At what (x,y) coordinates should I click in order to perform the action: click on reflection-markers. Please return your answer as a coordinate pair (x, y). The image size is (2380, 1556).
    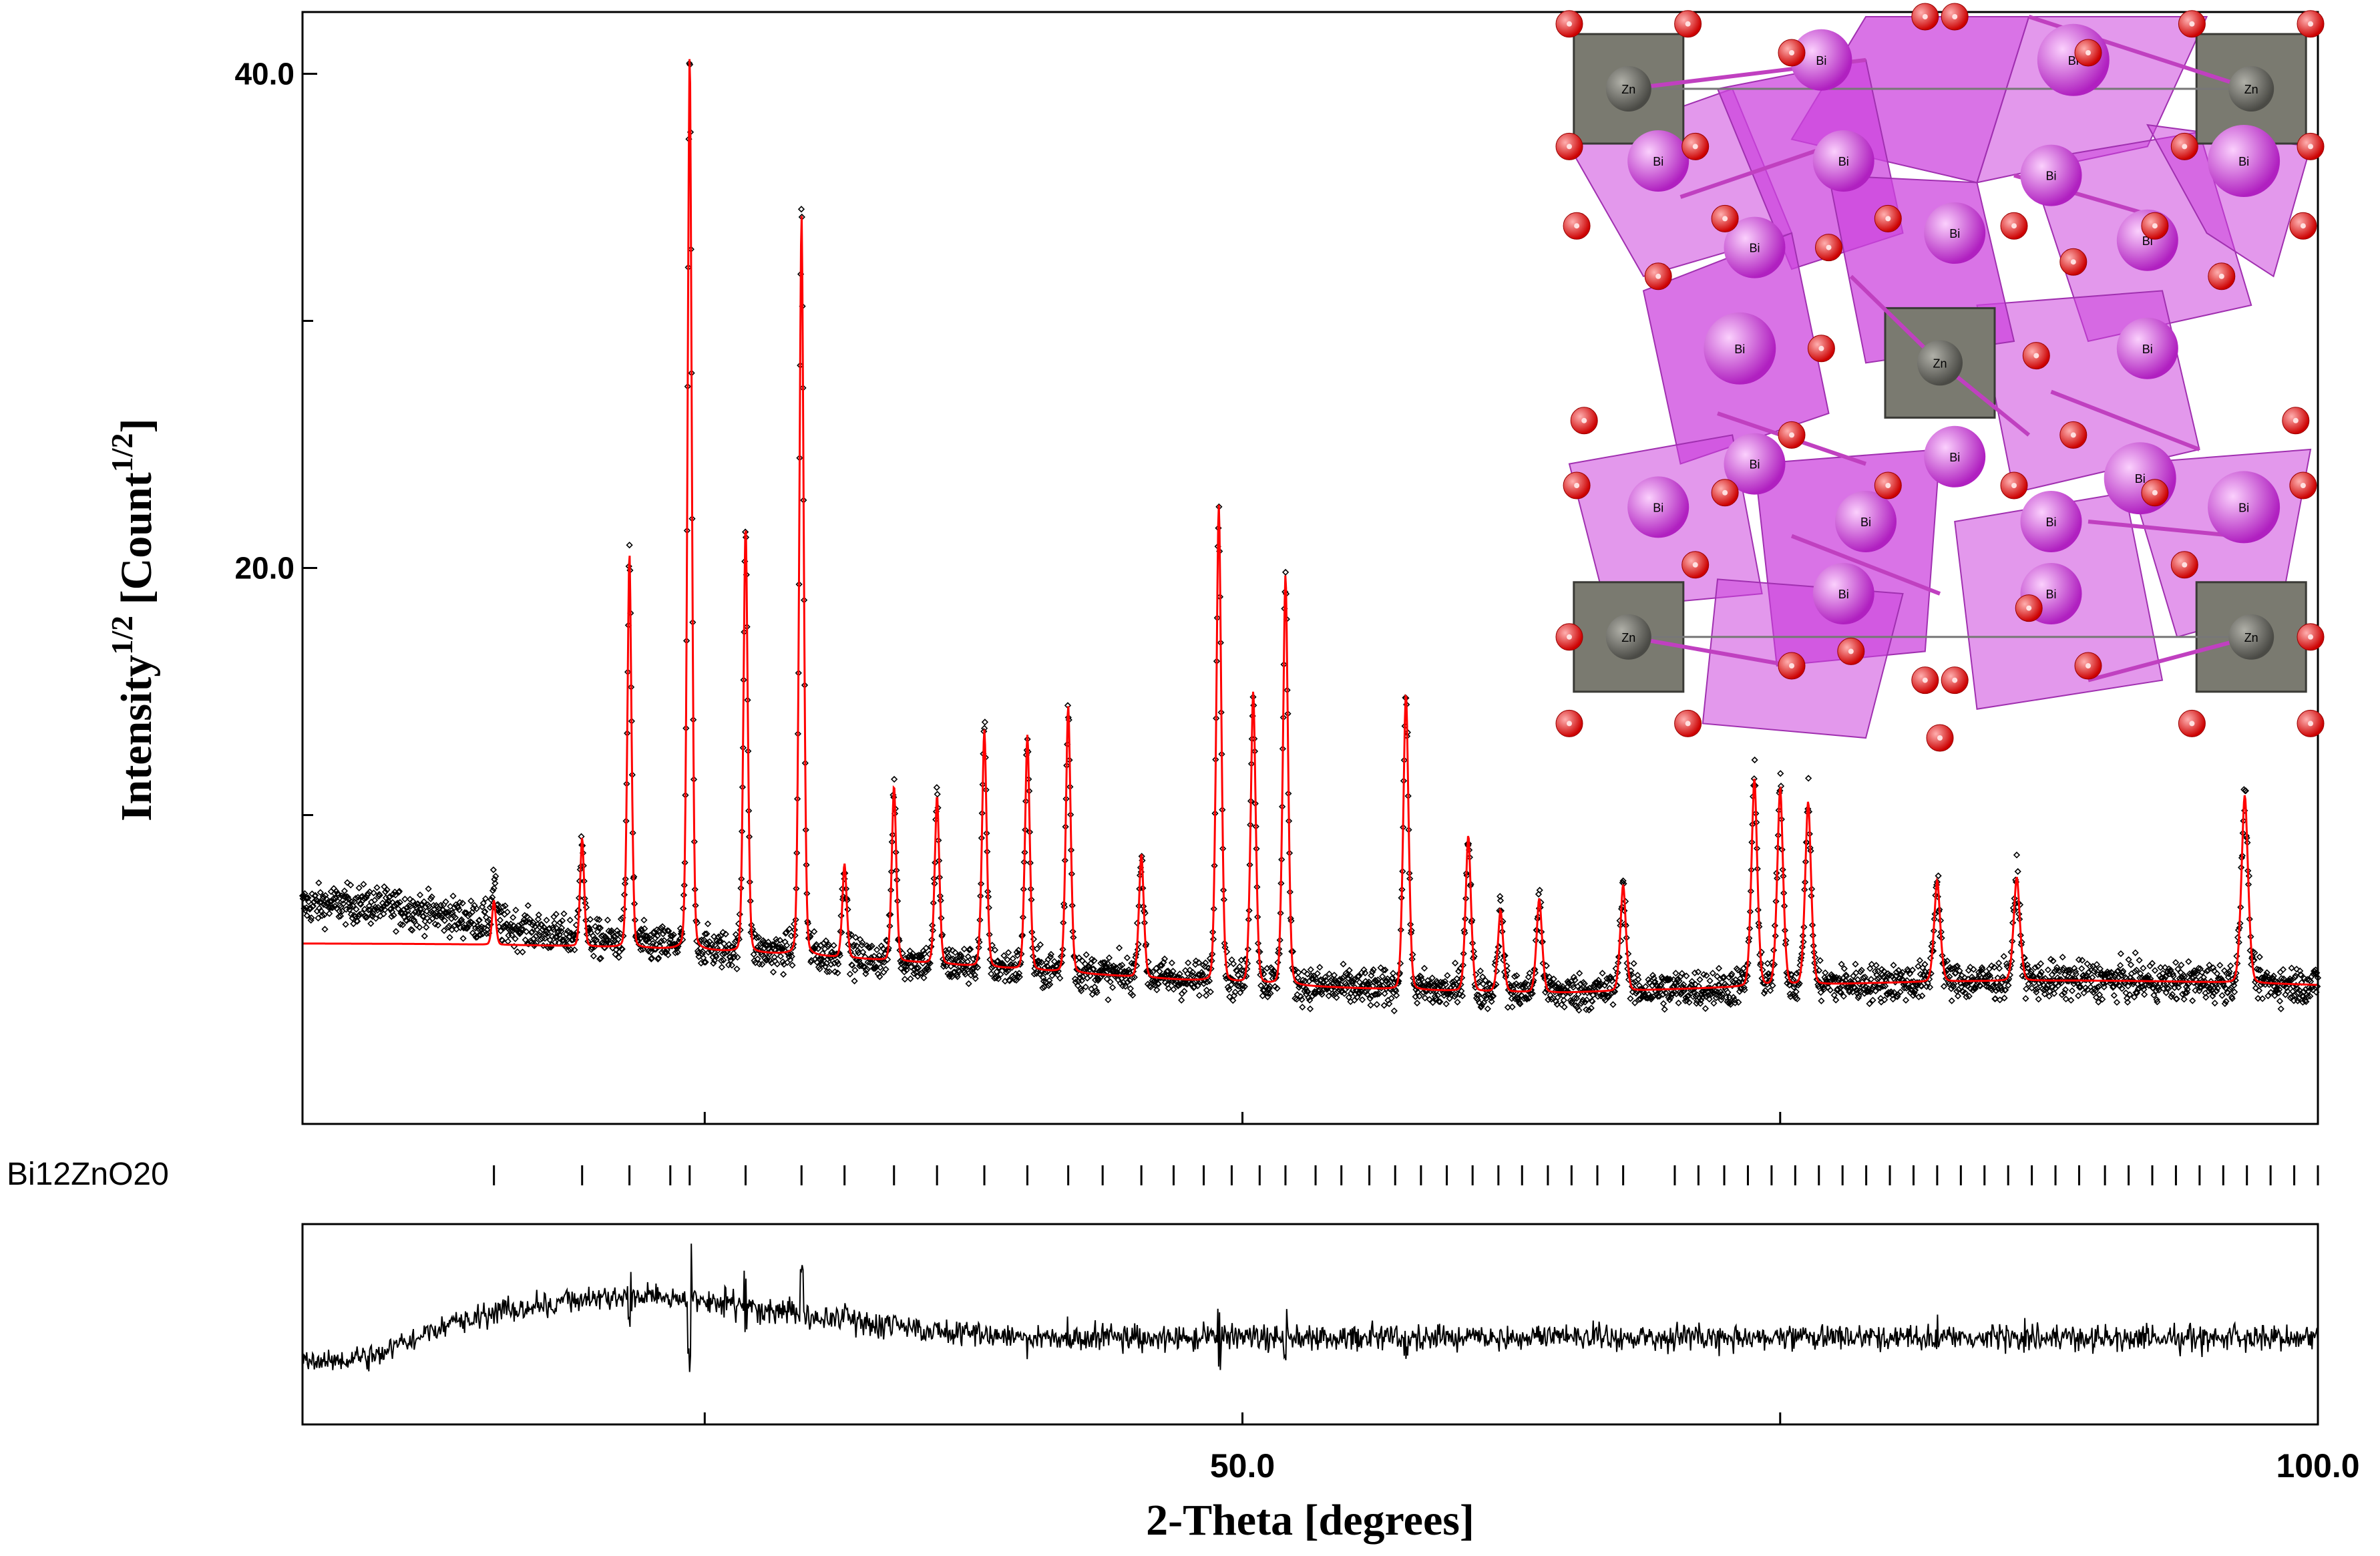
    Looking at the image, I should click on (1406, 1175).